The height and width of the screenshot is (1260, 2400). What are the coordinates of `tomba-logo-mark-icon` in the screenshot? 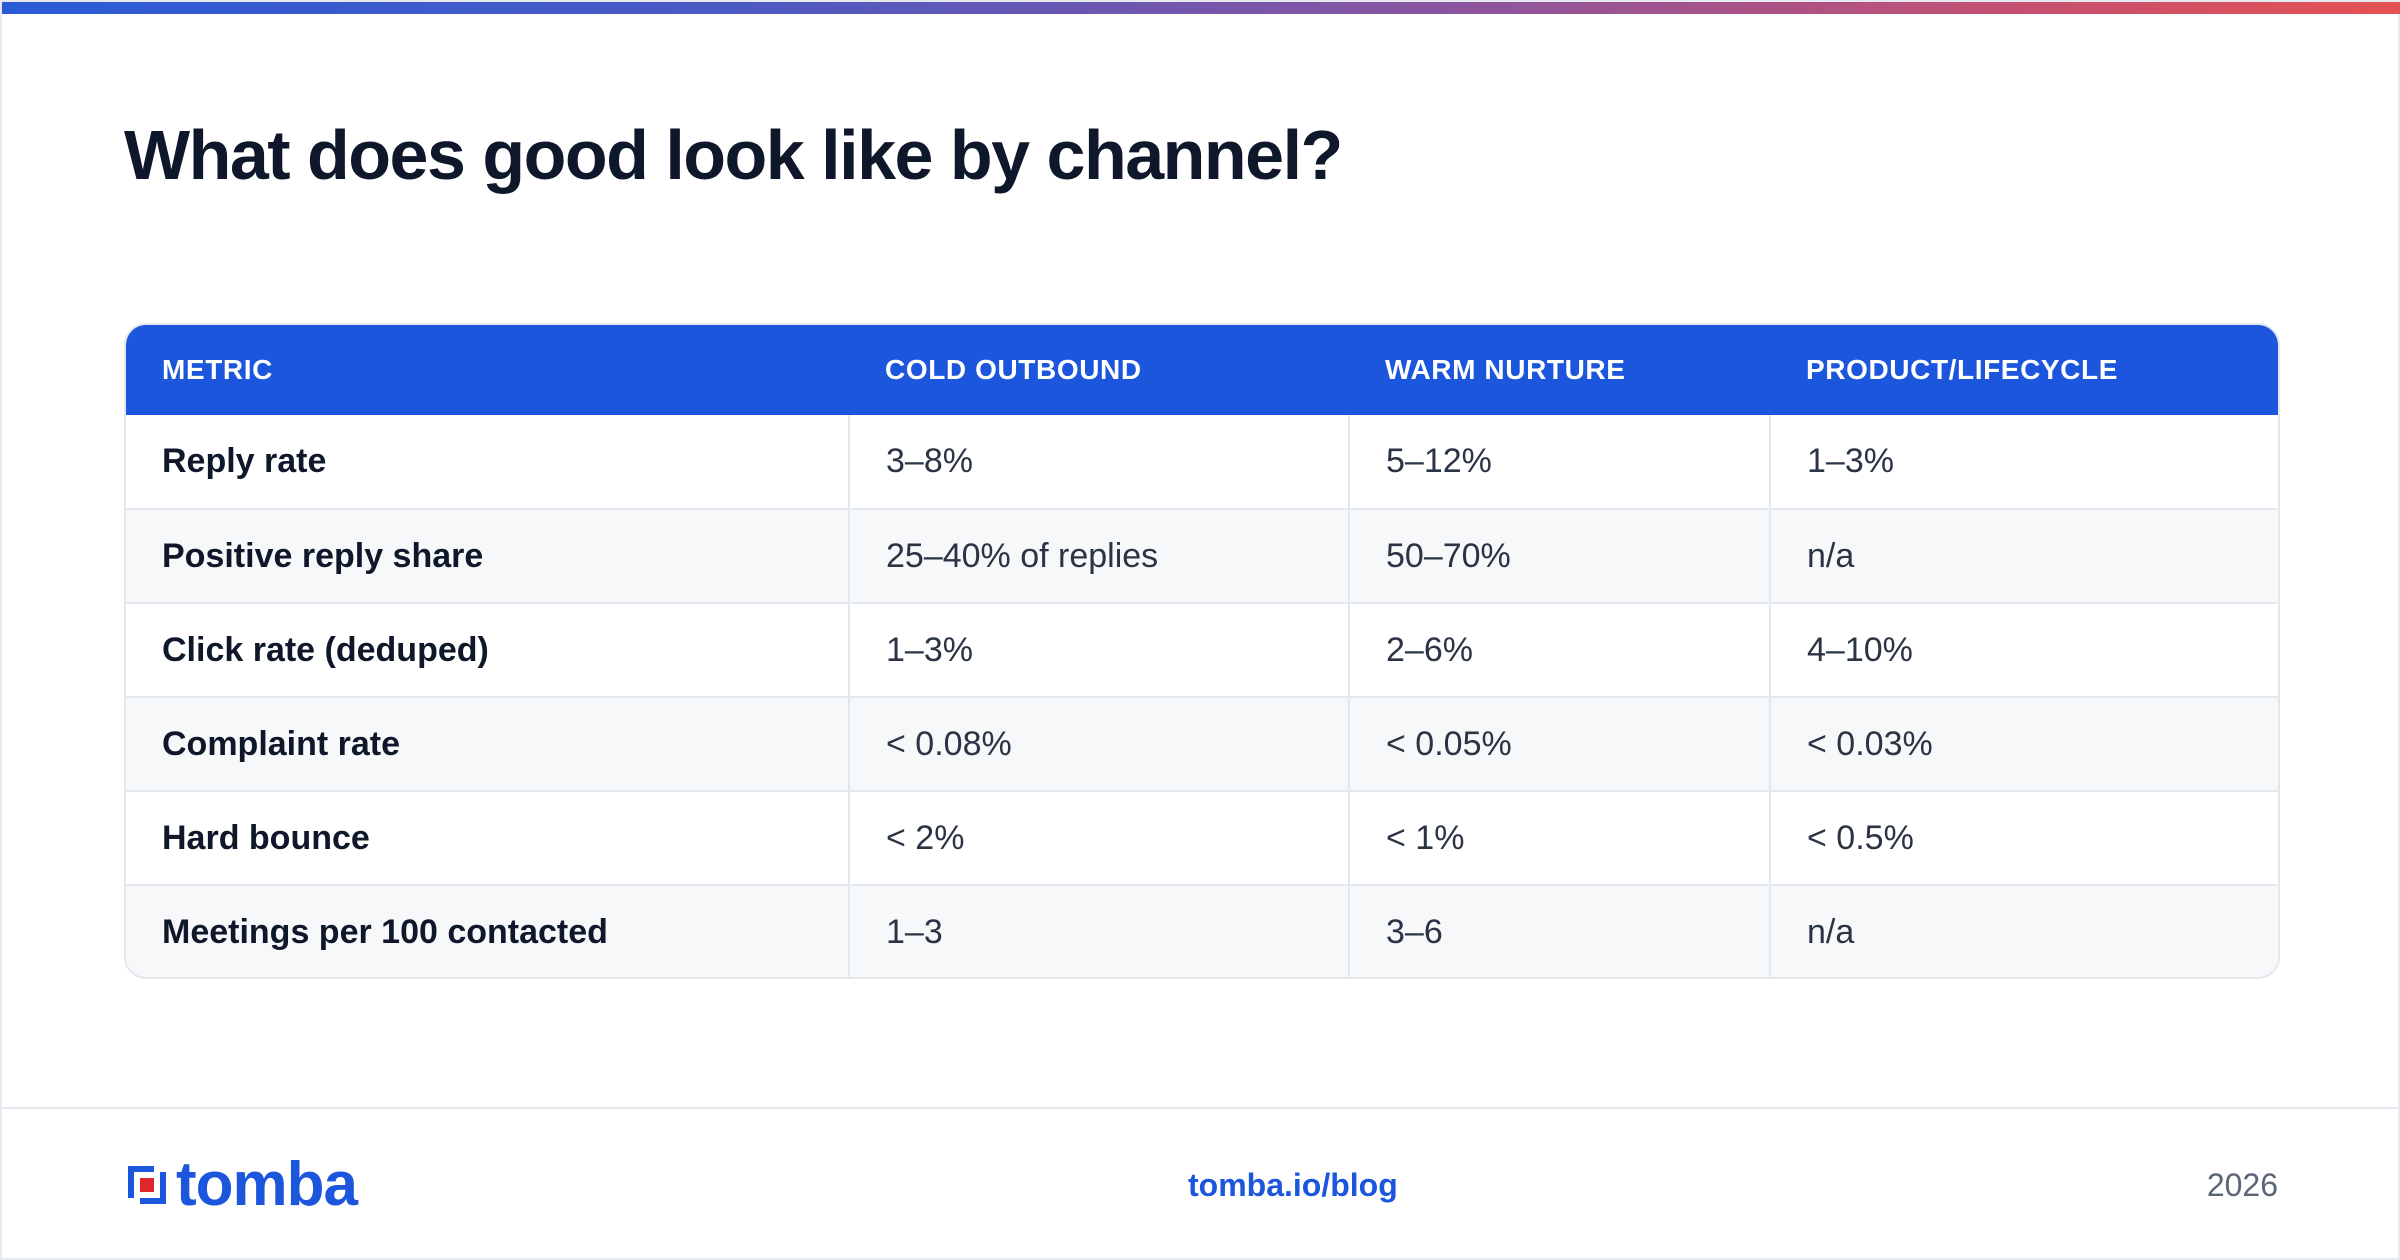 It's located at (147, 1185).